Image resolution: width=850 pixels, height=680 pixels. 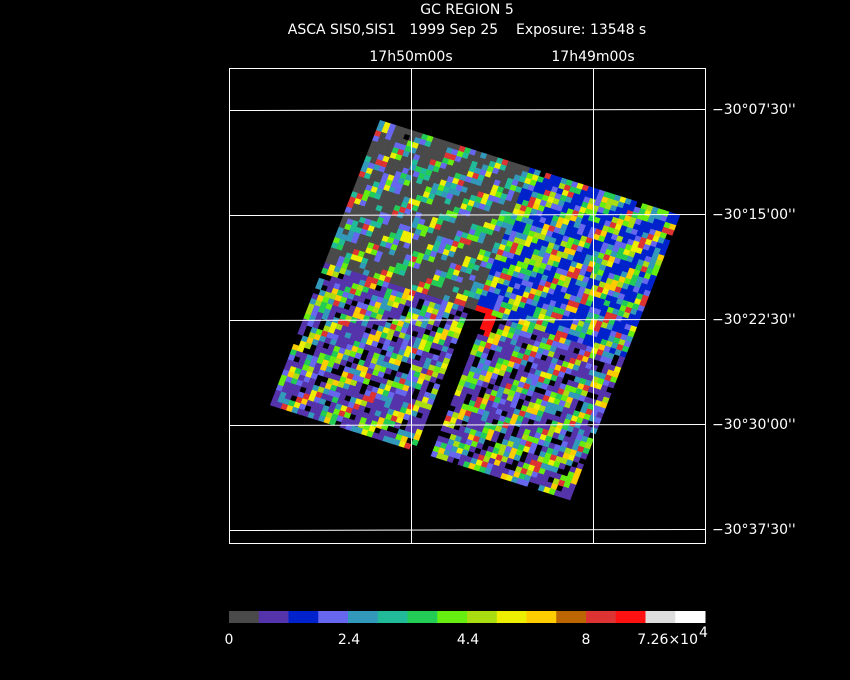 I want to click on dec-label: −30°07'30'', so click(x=754, y=110).